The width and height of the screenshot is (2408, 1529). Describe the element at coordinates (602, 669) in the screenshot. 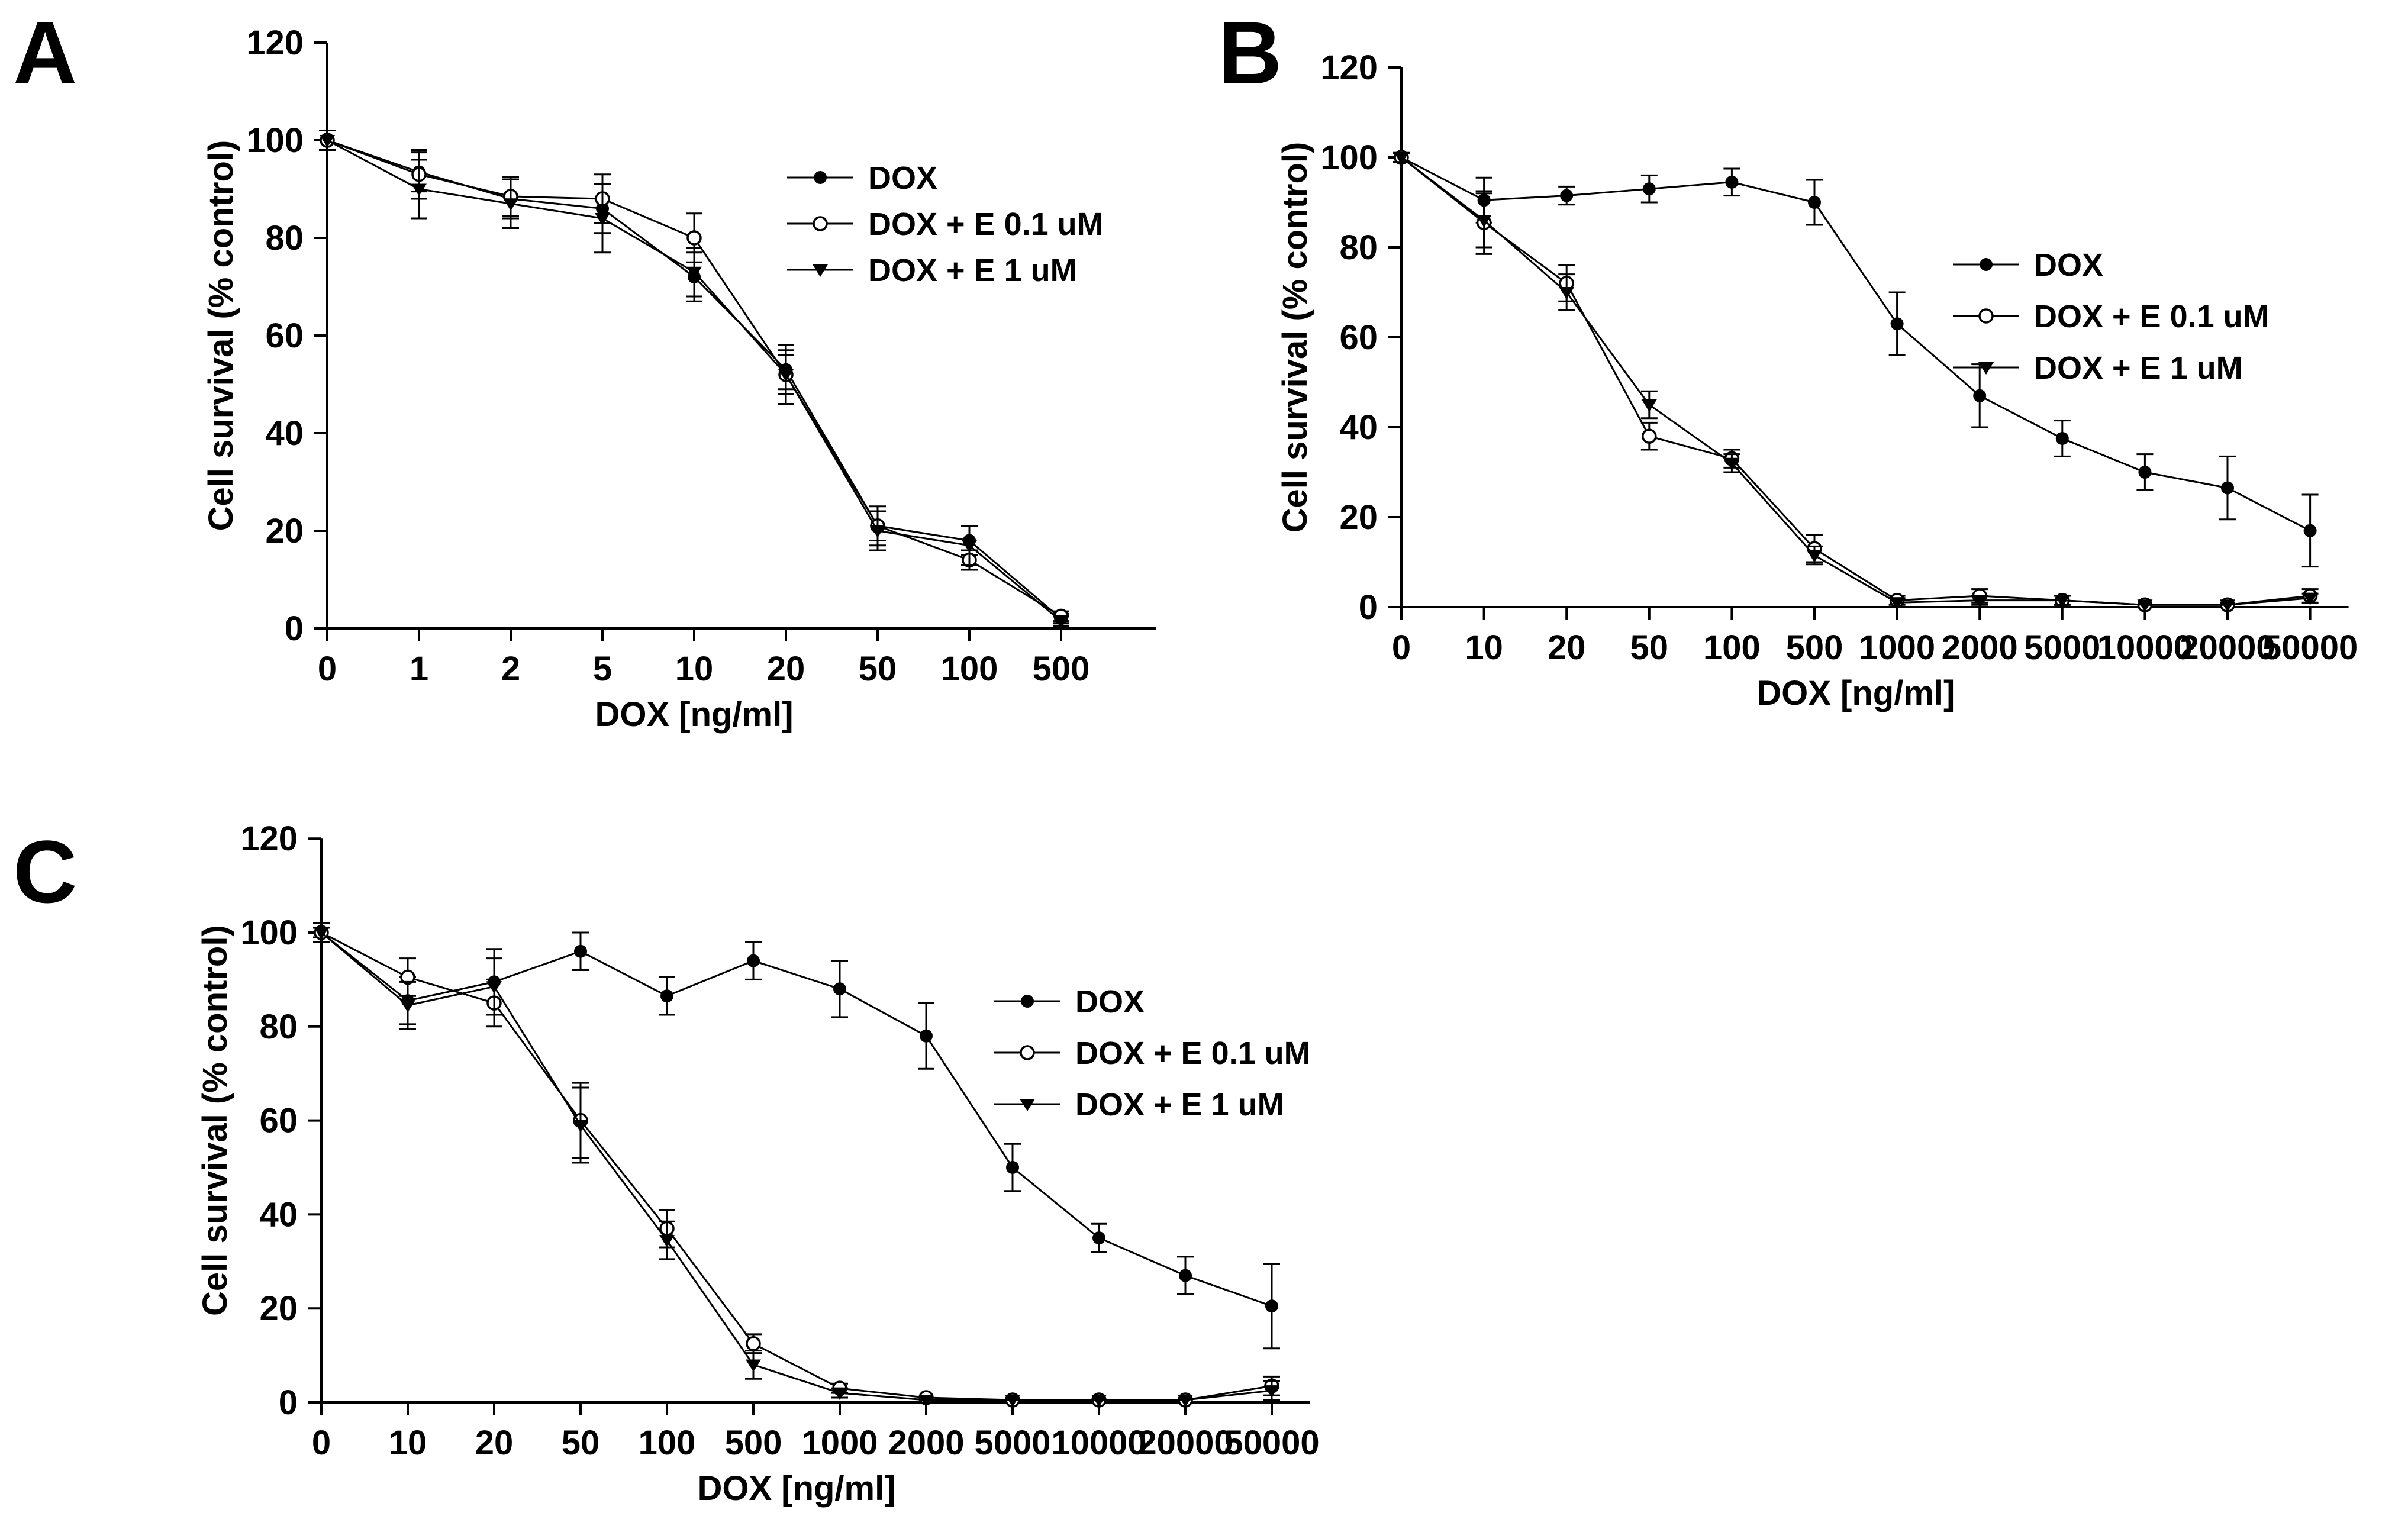

I see `x-tick-label: 5` at that location.